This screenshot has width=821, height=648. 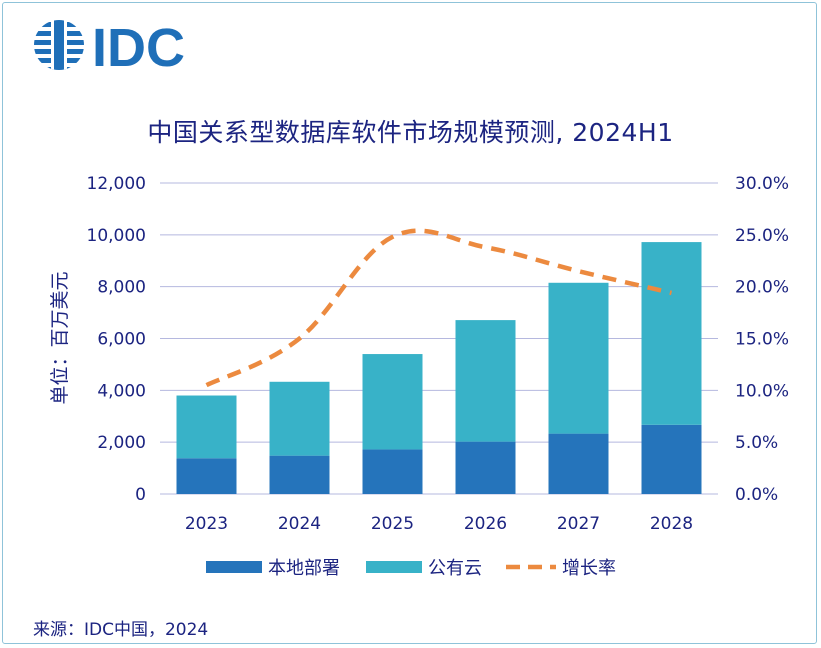 I want to click on legend-label: 本地部署, so click(x=304, y=568).